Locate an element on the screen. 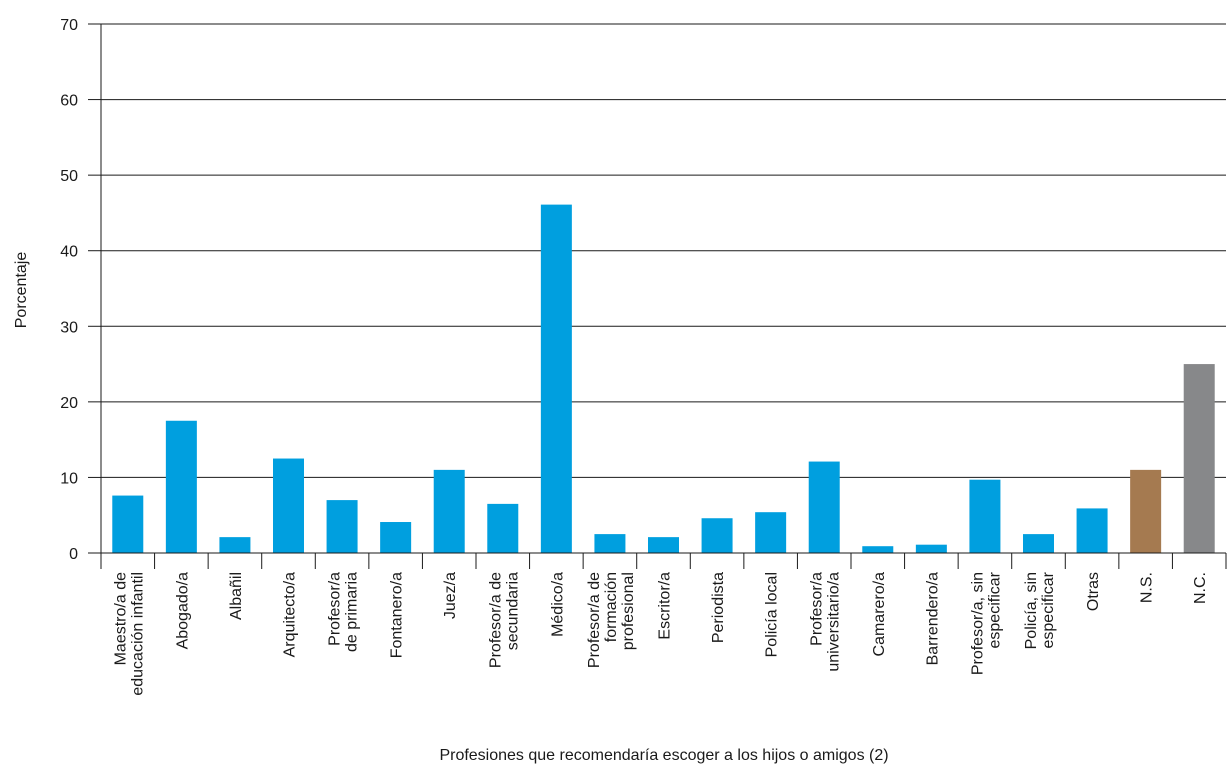 Image resolution: width=1229 pixels, height=769 pixels. x-category-label: Juez/a is located at coordinates (450, 595).